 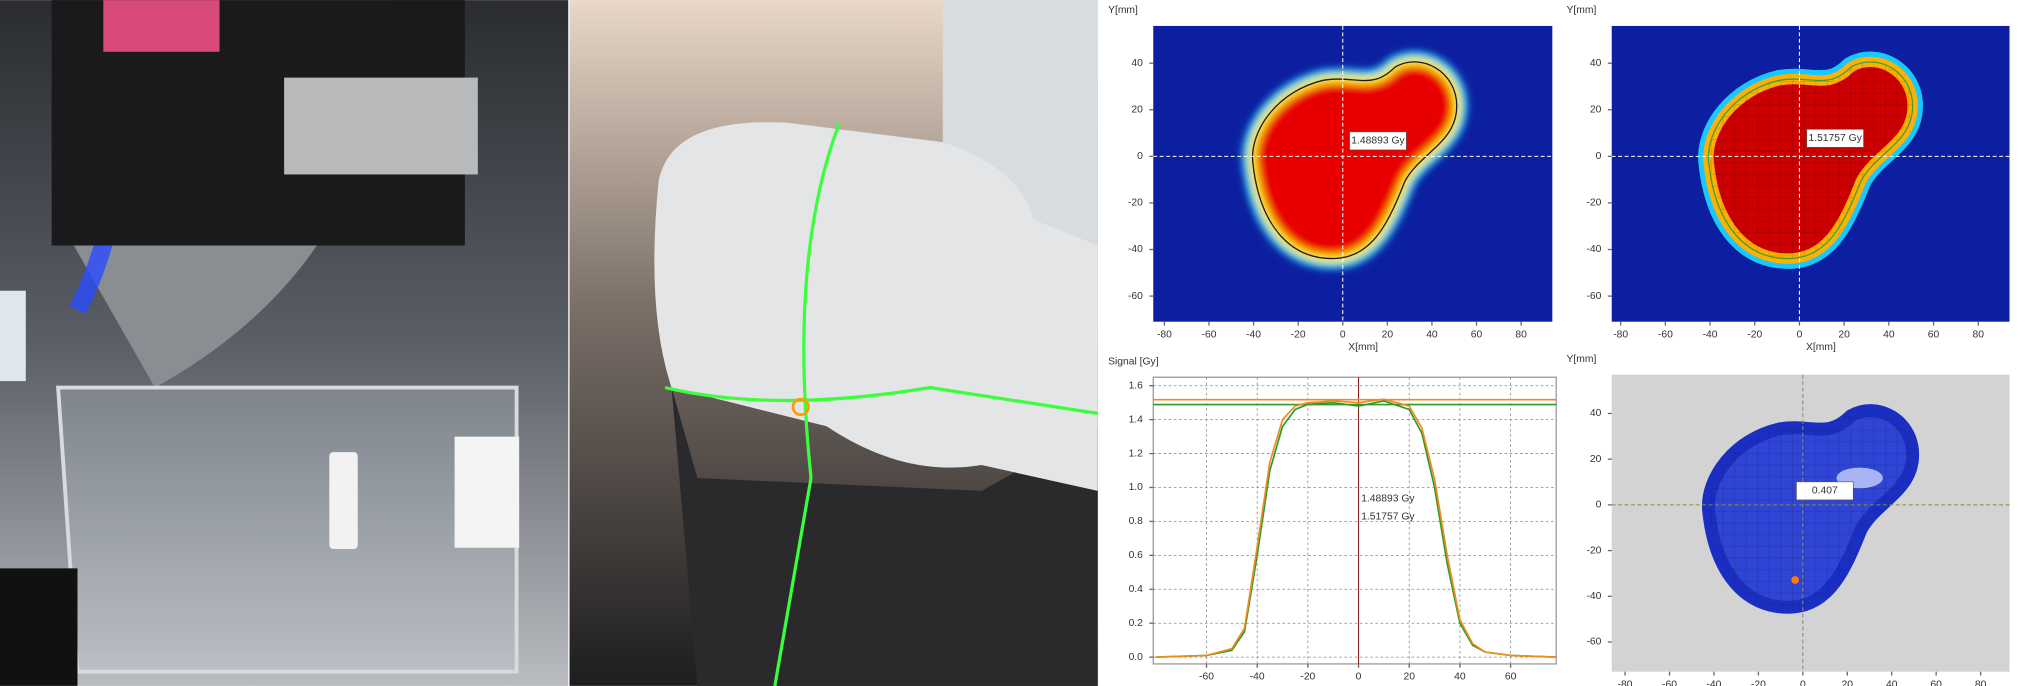 What do you see at coordinates (1136, 487) in the screenshot?
I see `y-tick-label: 1.0` at bounding box center [1136, 487].